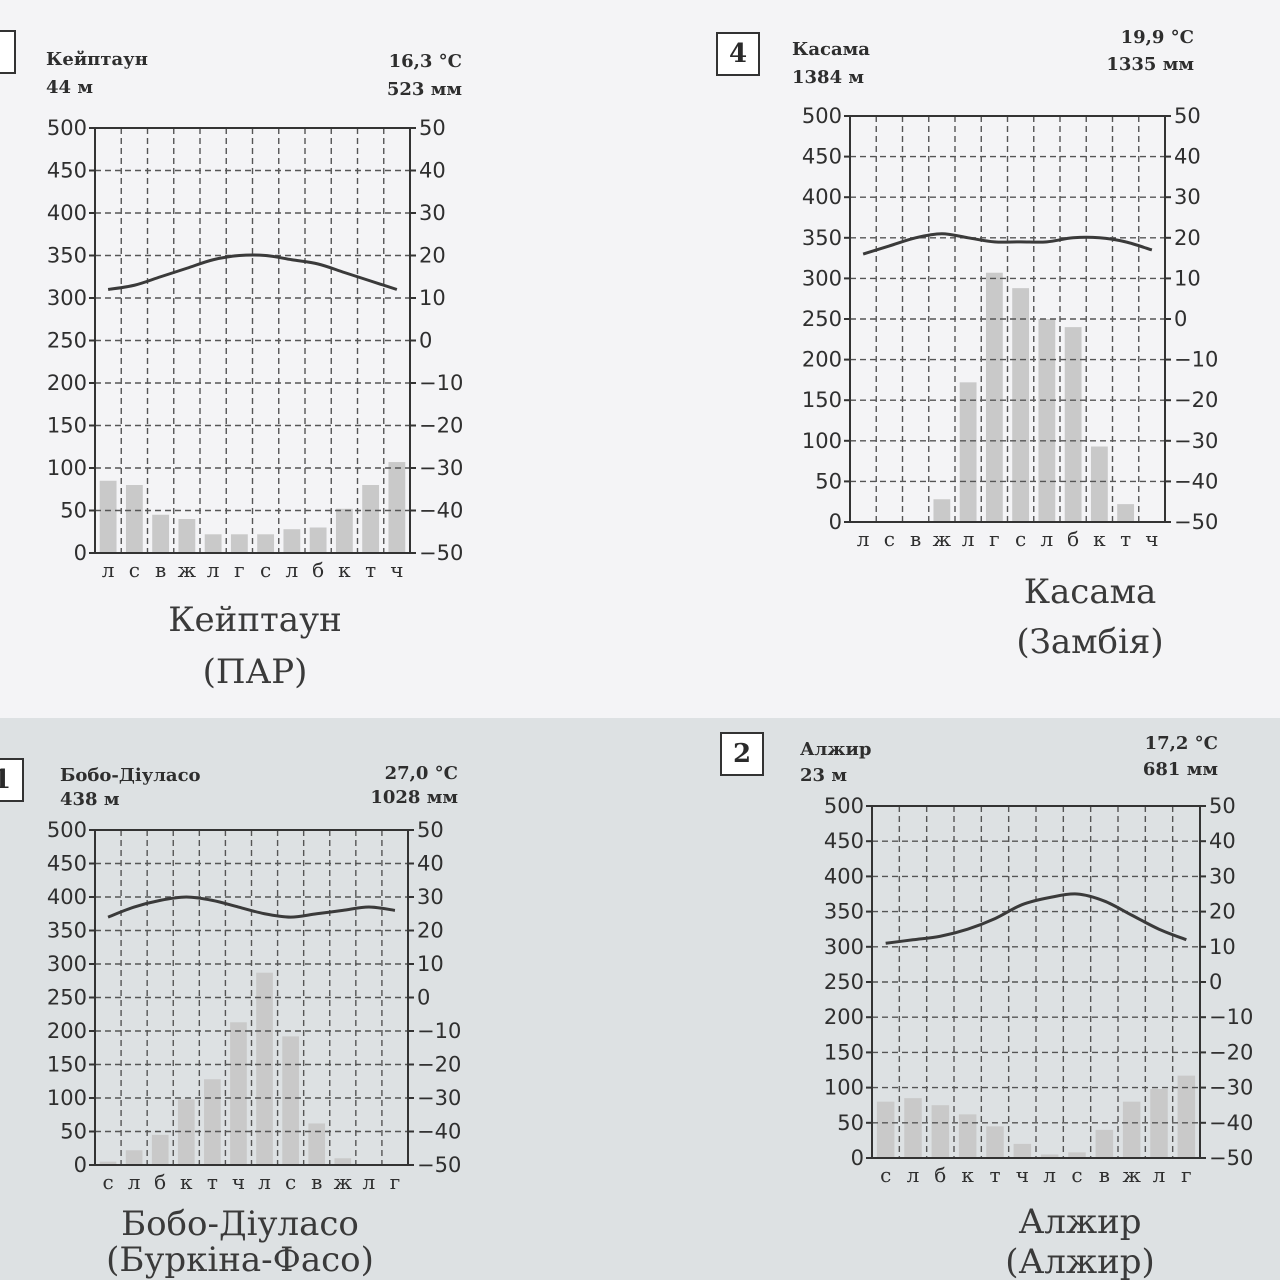 The image size is (1280, 1282). Describe the element at coordinates (436, 340) in the screenshot. I see `temperature-axis: −50 −40 −30 −20 −10 0 10 20 30 40 50` at that location.